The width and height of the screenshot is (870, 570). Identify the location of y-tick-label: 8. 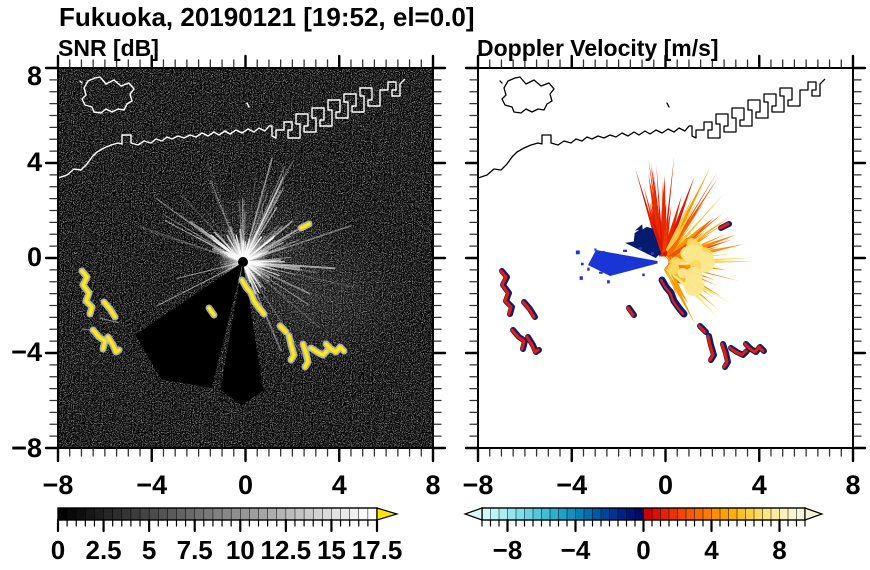
(34, 76).